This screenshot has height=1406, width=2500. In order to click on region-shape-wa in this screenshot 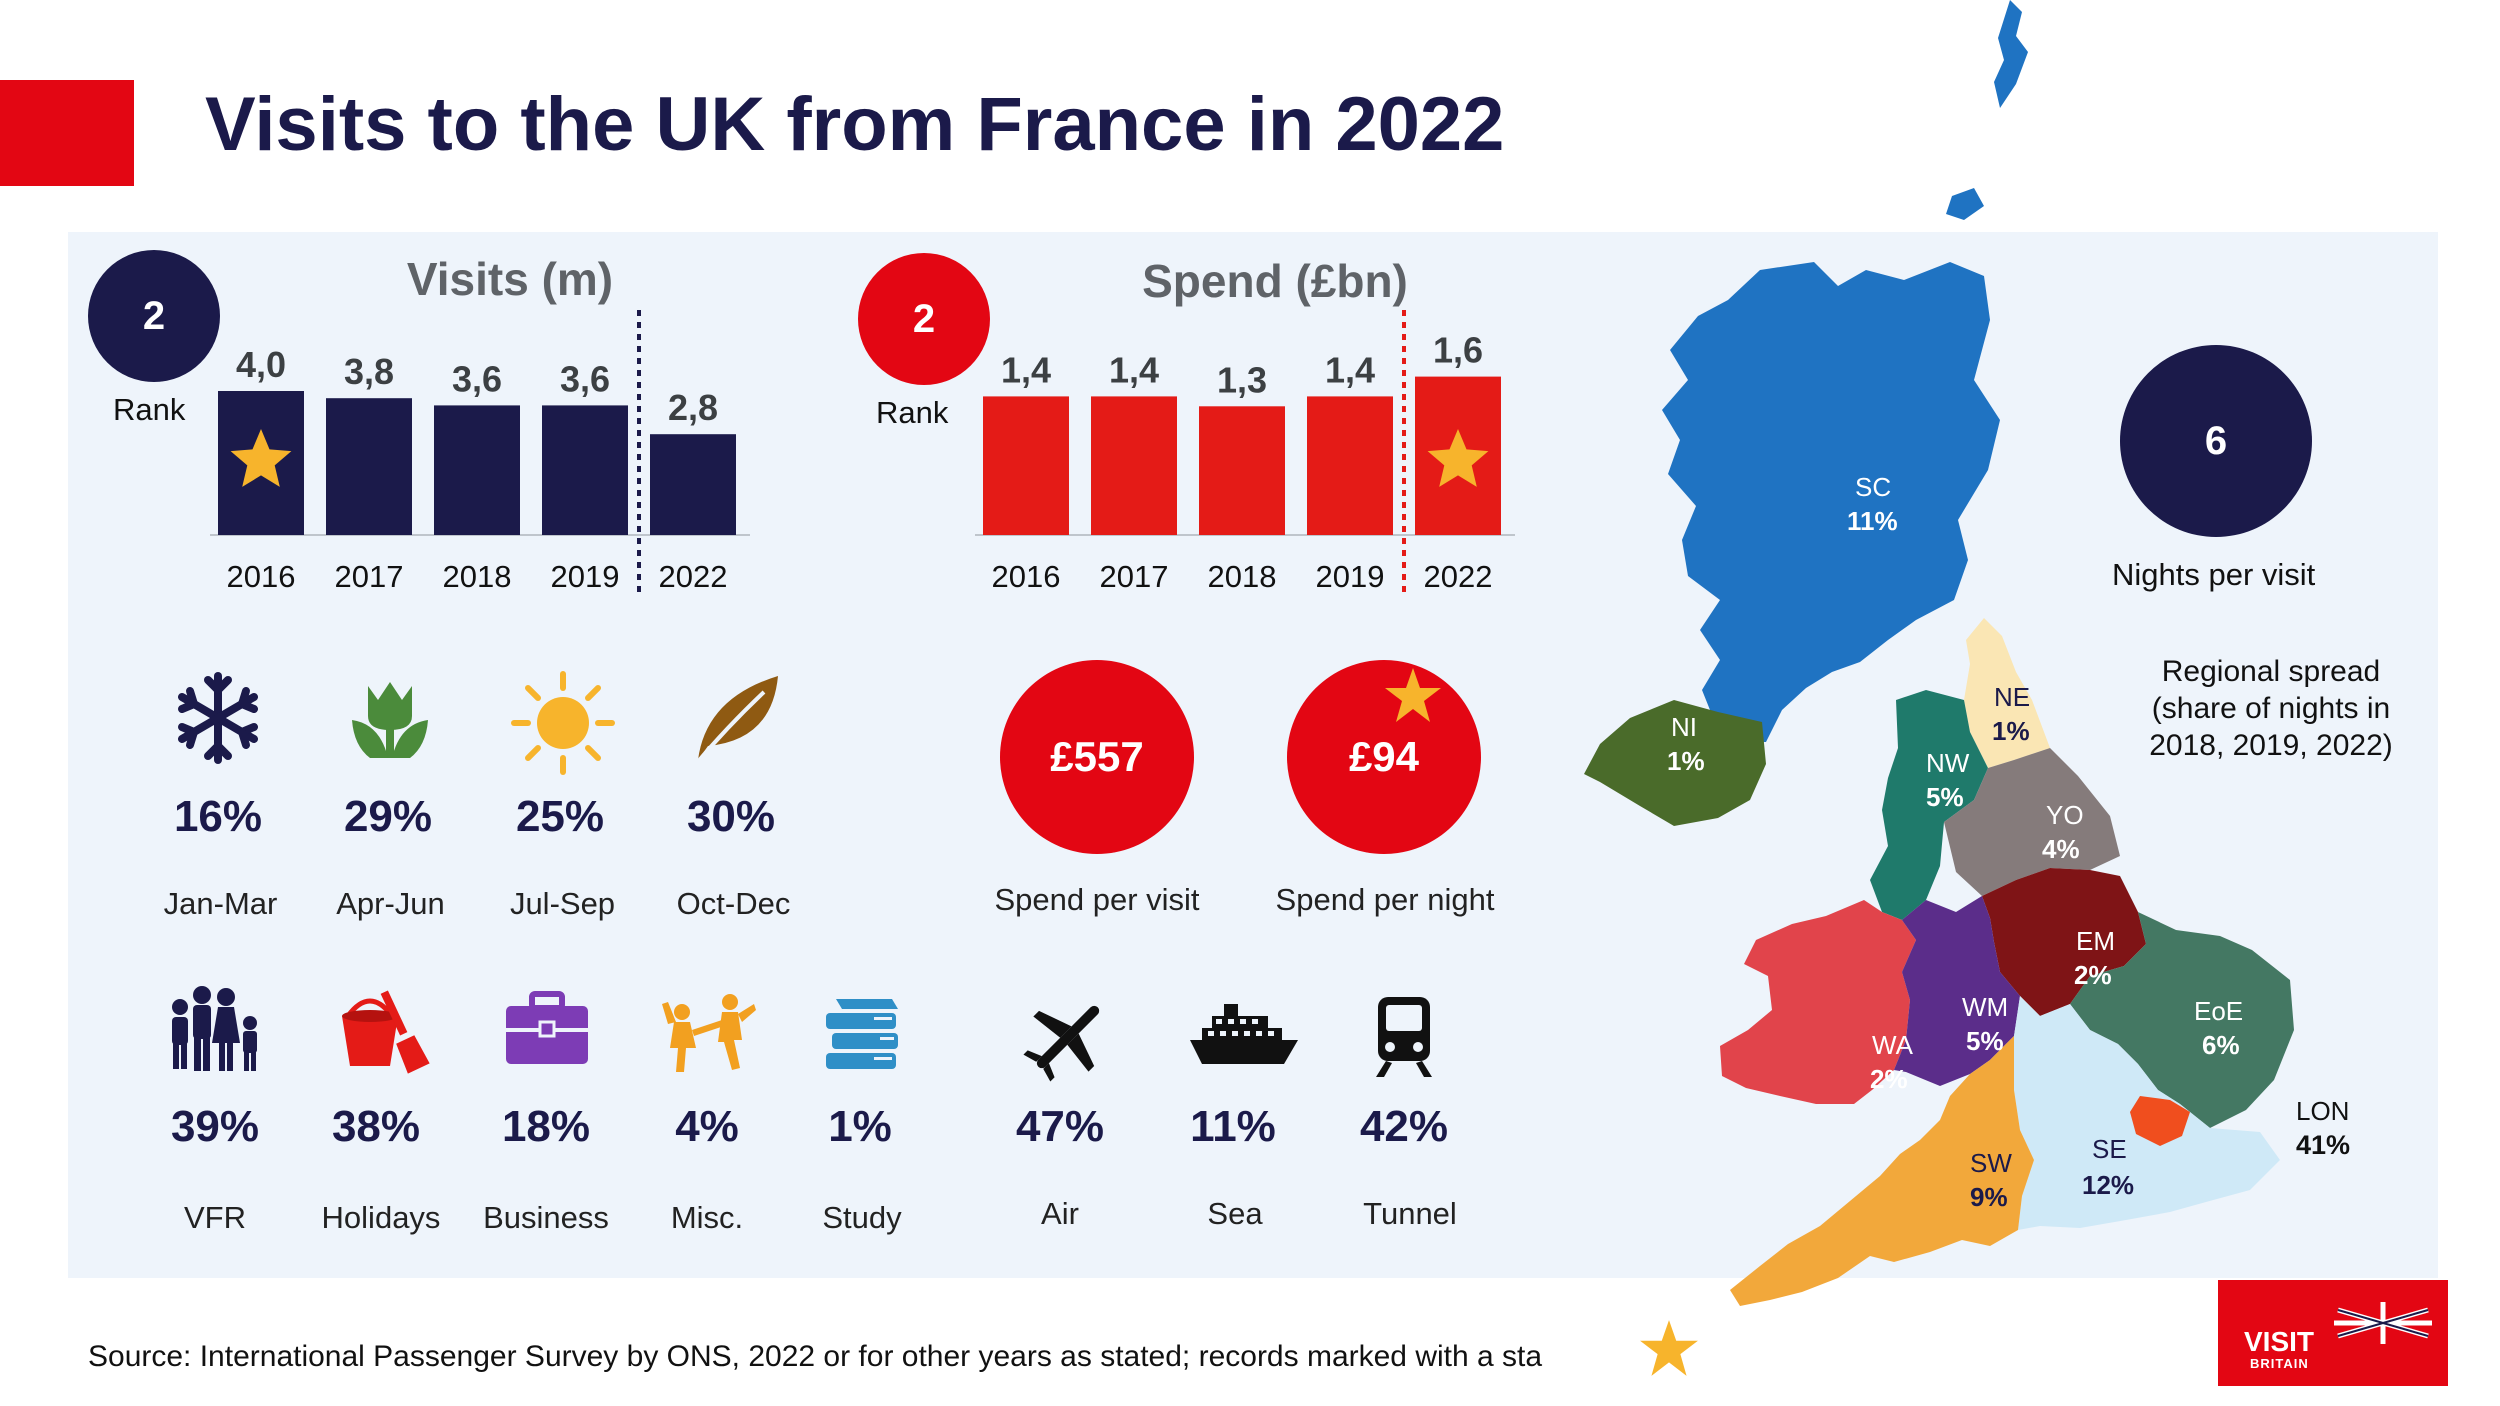, I will do `click(1818, 1002)`.